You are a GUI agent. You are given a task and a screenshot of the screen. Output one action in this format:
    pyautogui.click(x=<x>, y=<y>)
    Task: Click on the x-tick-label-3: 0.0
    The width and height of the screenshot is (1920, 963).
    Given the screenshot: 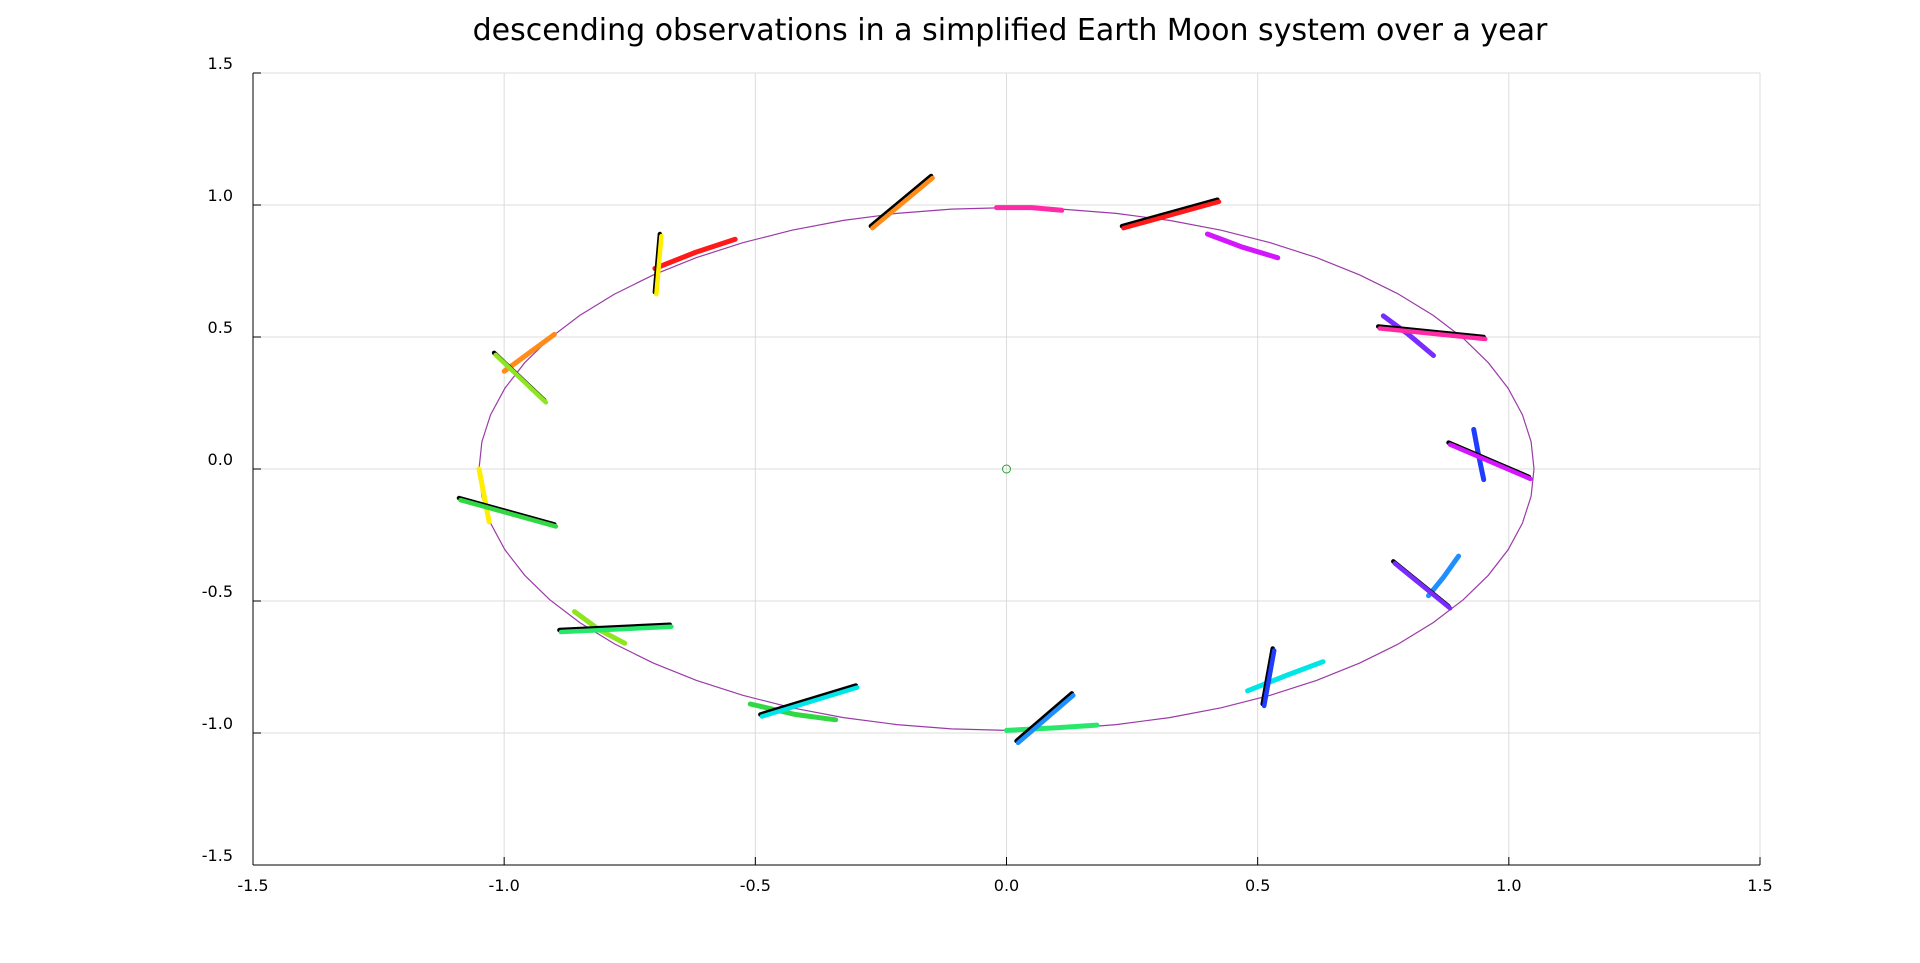 What is the action you would take?
    pyautogui.click(x=1006, y=885)
    